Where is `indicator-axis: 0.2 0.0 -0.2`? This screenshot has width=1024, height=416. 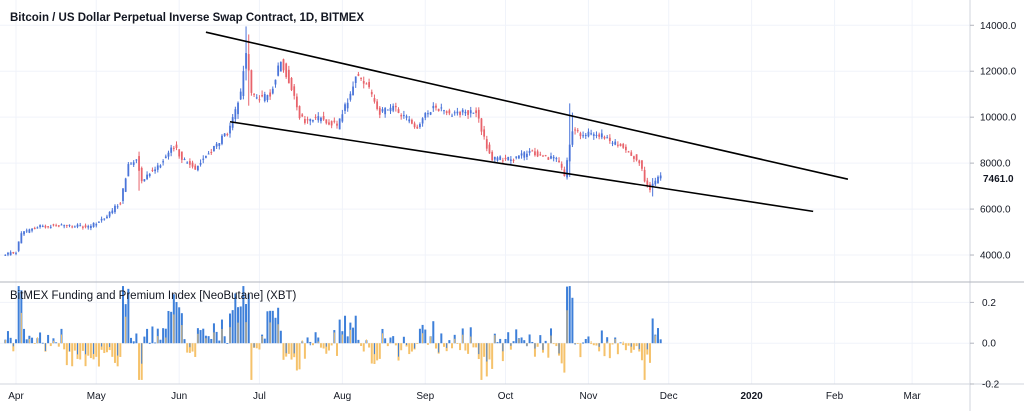
indicator-axis: 0.2 0.0 -0.2 is located at coordinates (985, 344).